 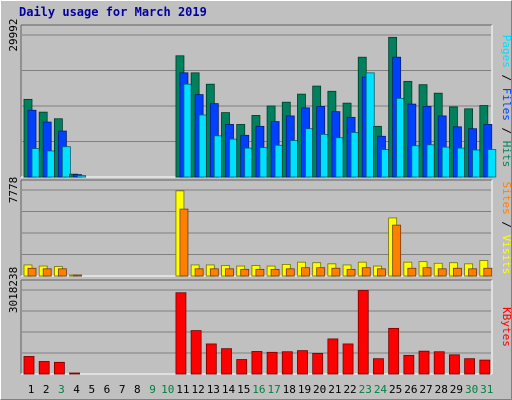 I want to click on x-tick-label-day-16: 16, so click(x=258, y=389).